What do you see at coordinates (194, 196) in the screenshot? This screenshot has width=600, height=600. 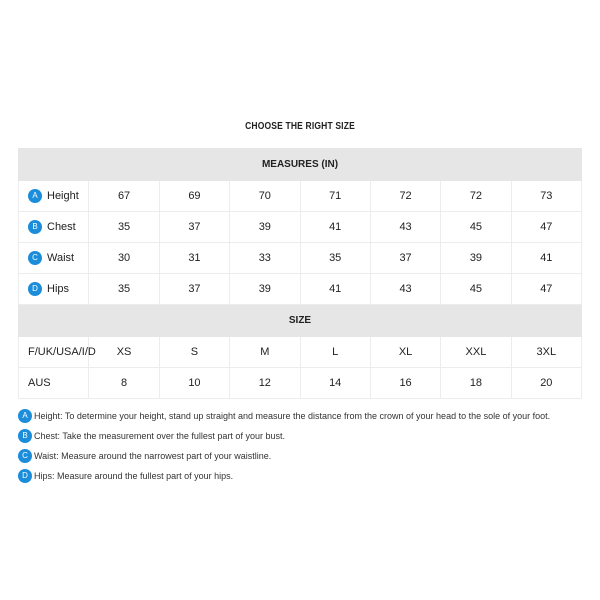 I see `table-cell: 69` at bounding box center [194, 196].